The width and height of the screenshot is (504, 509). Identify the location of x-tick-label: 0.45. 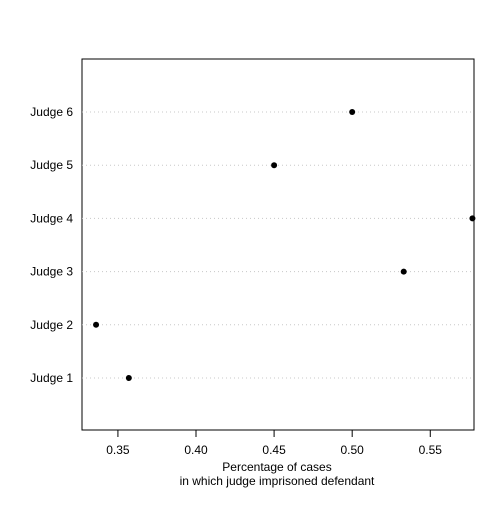
(274, 450).